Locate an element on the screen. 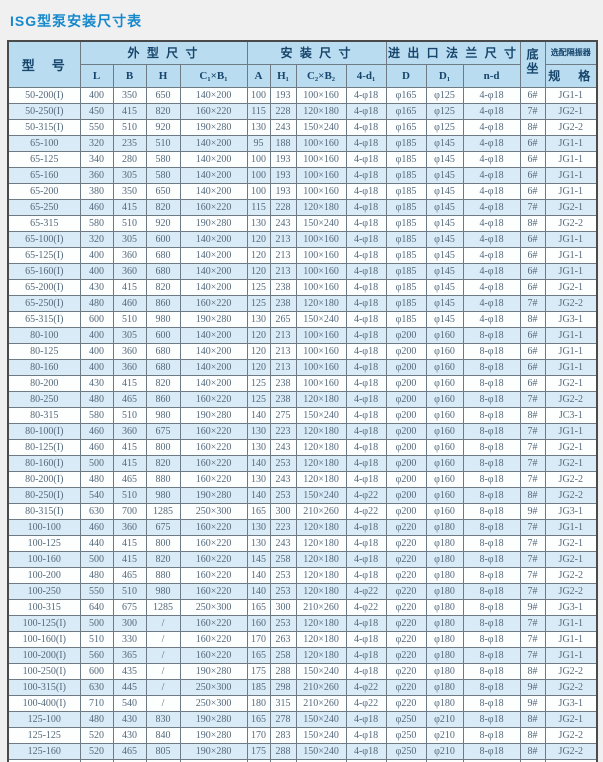 Image resolution: width=603 pixels, height=762 pixels. model-cell: 100-315(I) is located at coordinates (44, 687).